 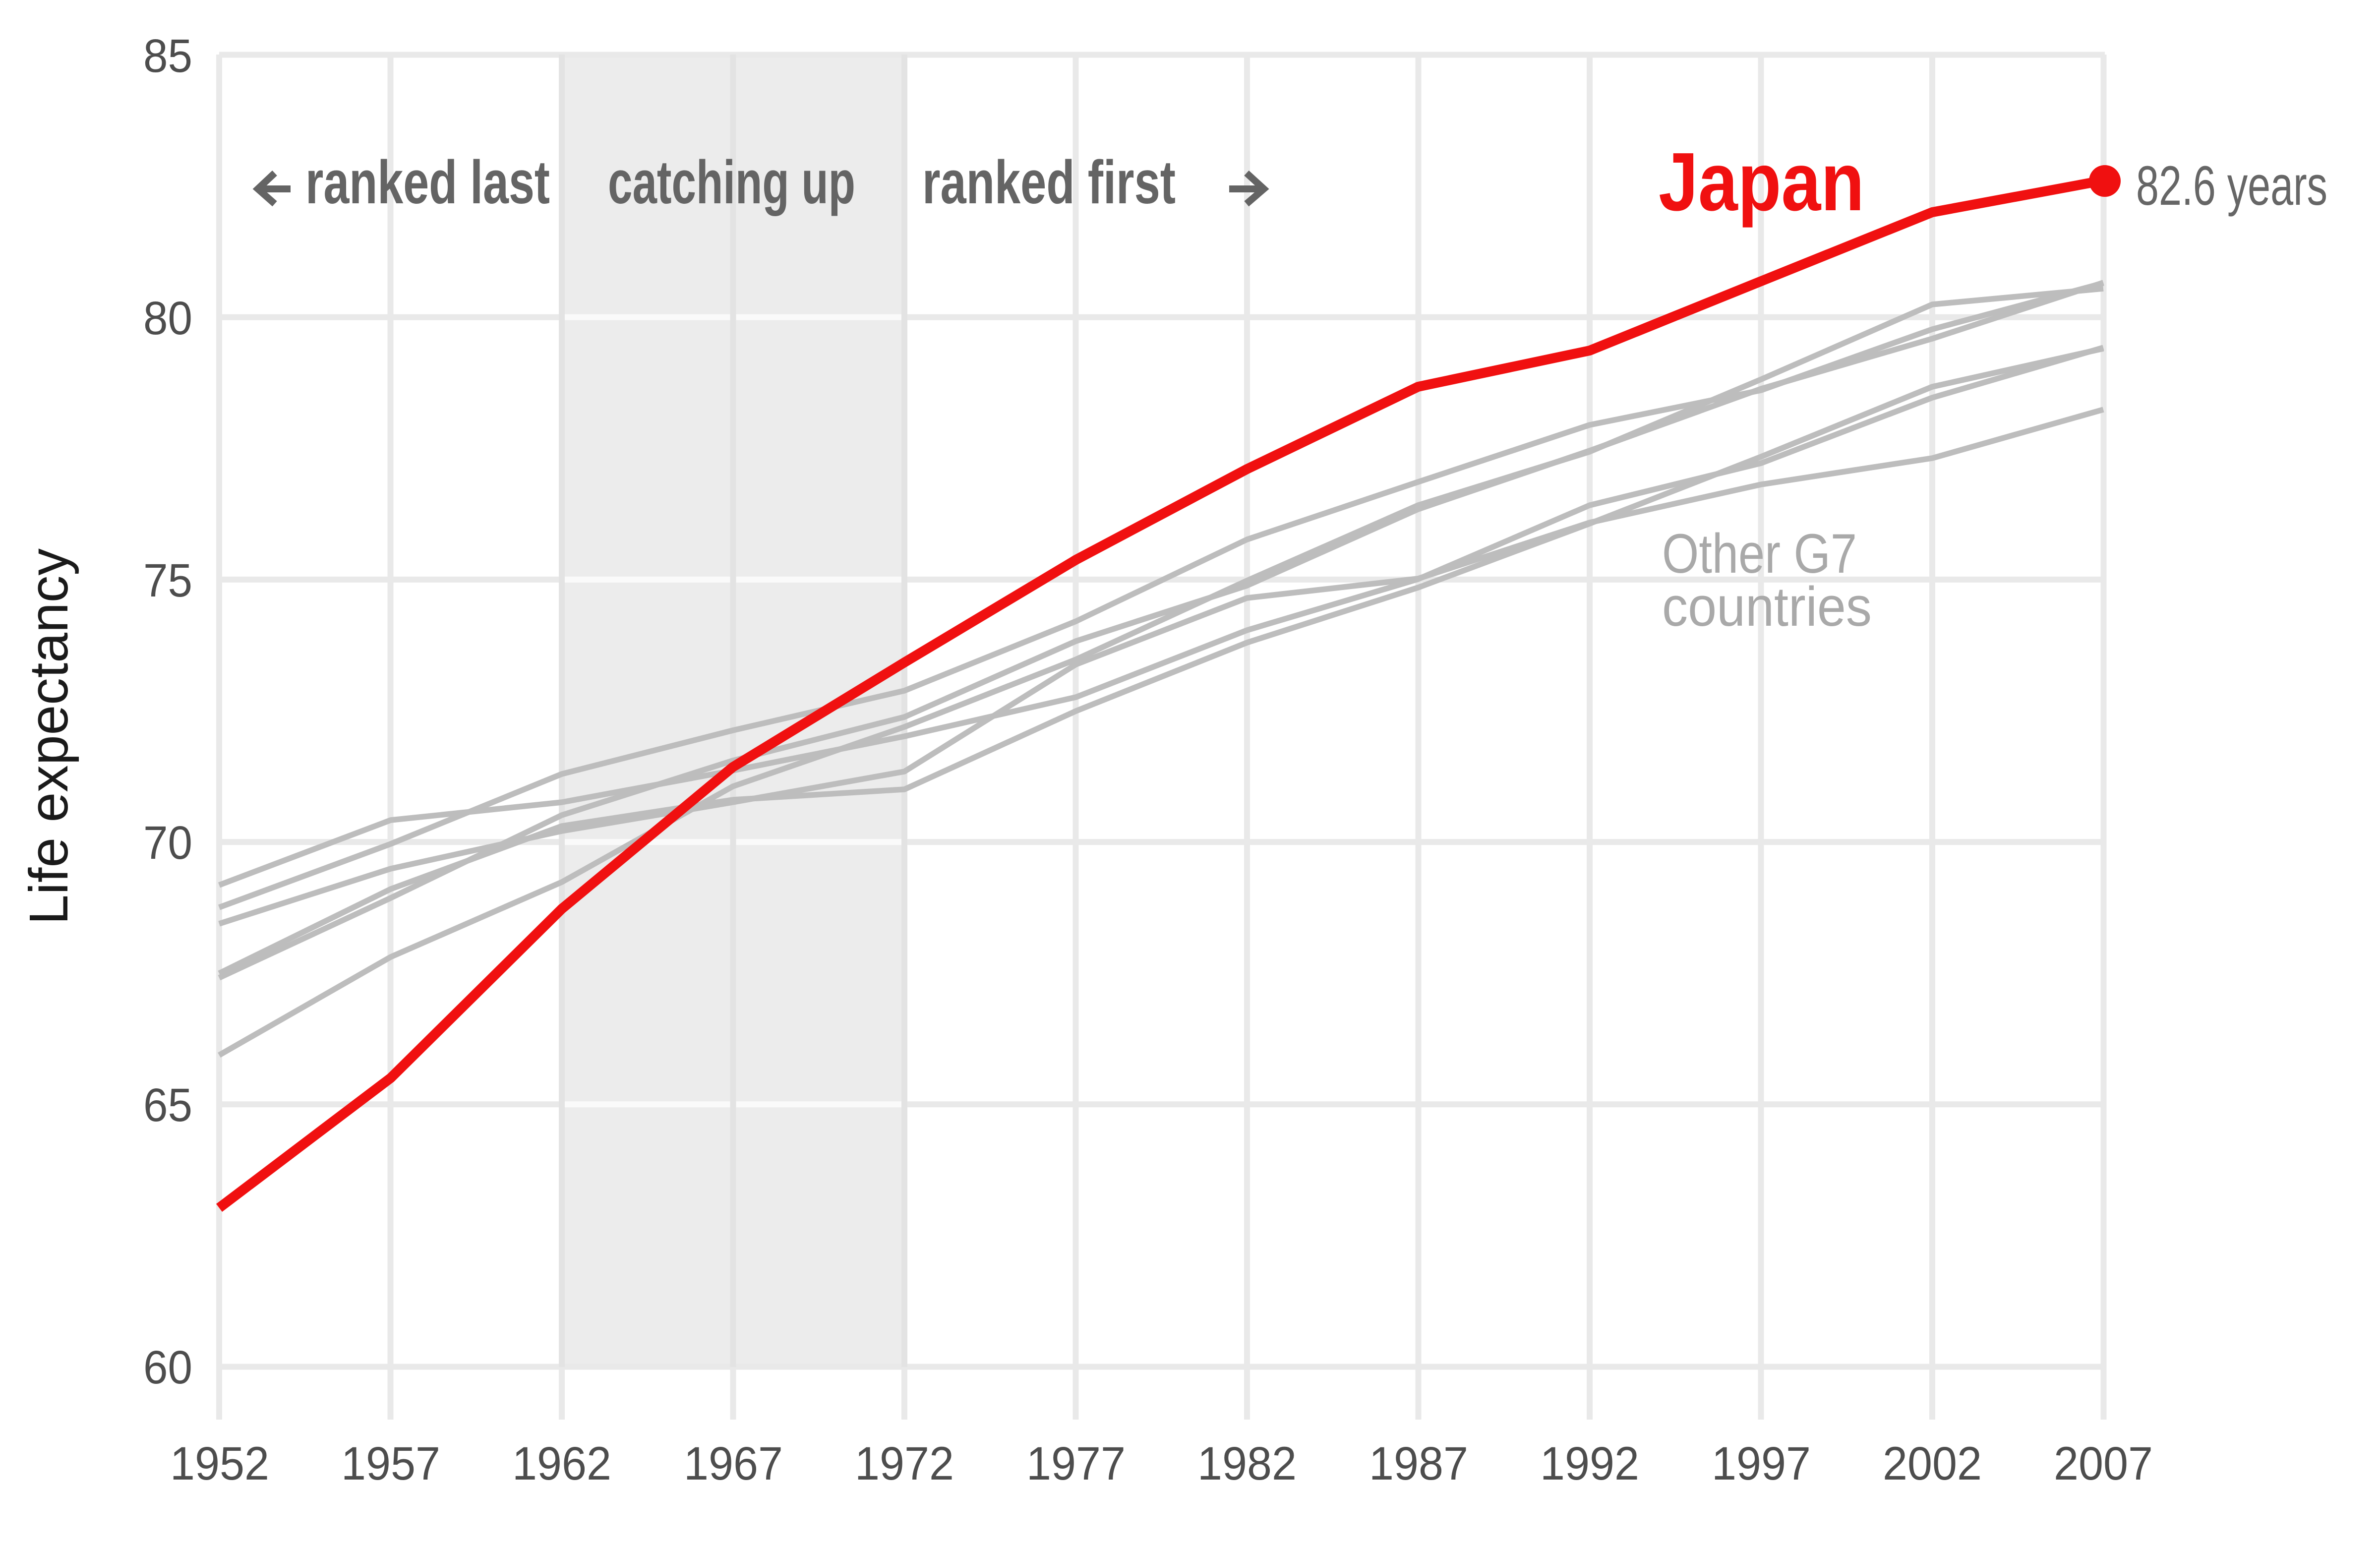 I want to click on svg-text: 75, so click(x=167, y=580).